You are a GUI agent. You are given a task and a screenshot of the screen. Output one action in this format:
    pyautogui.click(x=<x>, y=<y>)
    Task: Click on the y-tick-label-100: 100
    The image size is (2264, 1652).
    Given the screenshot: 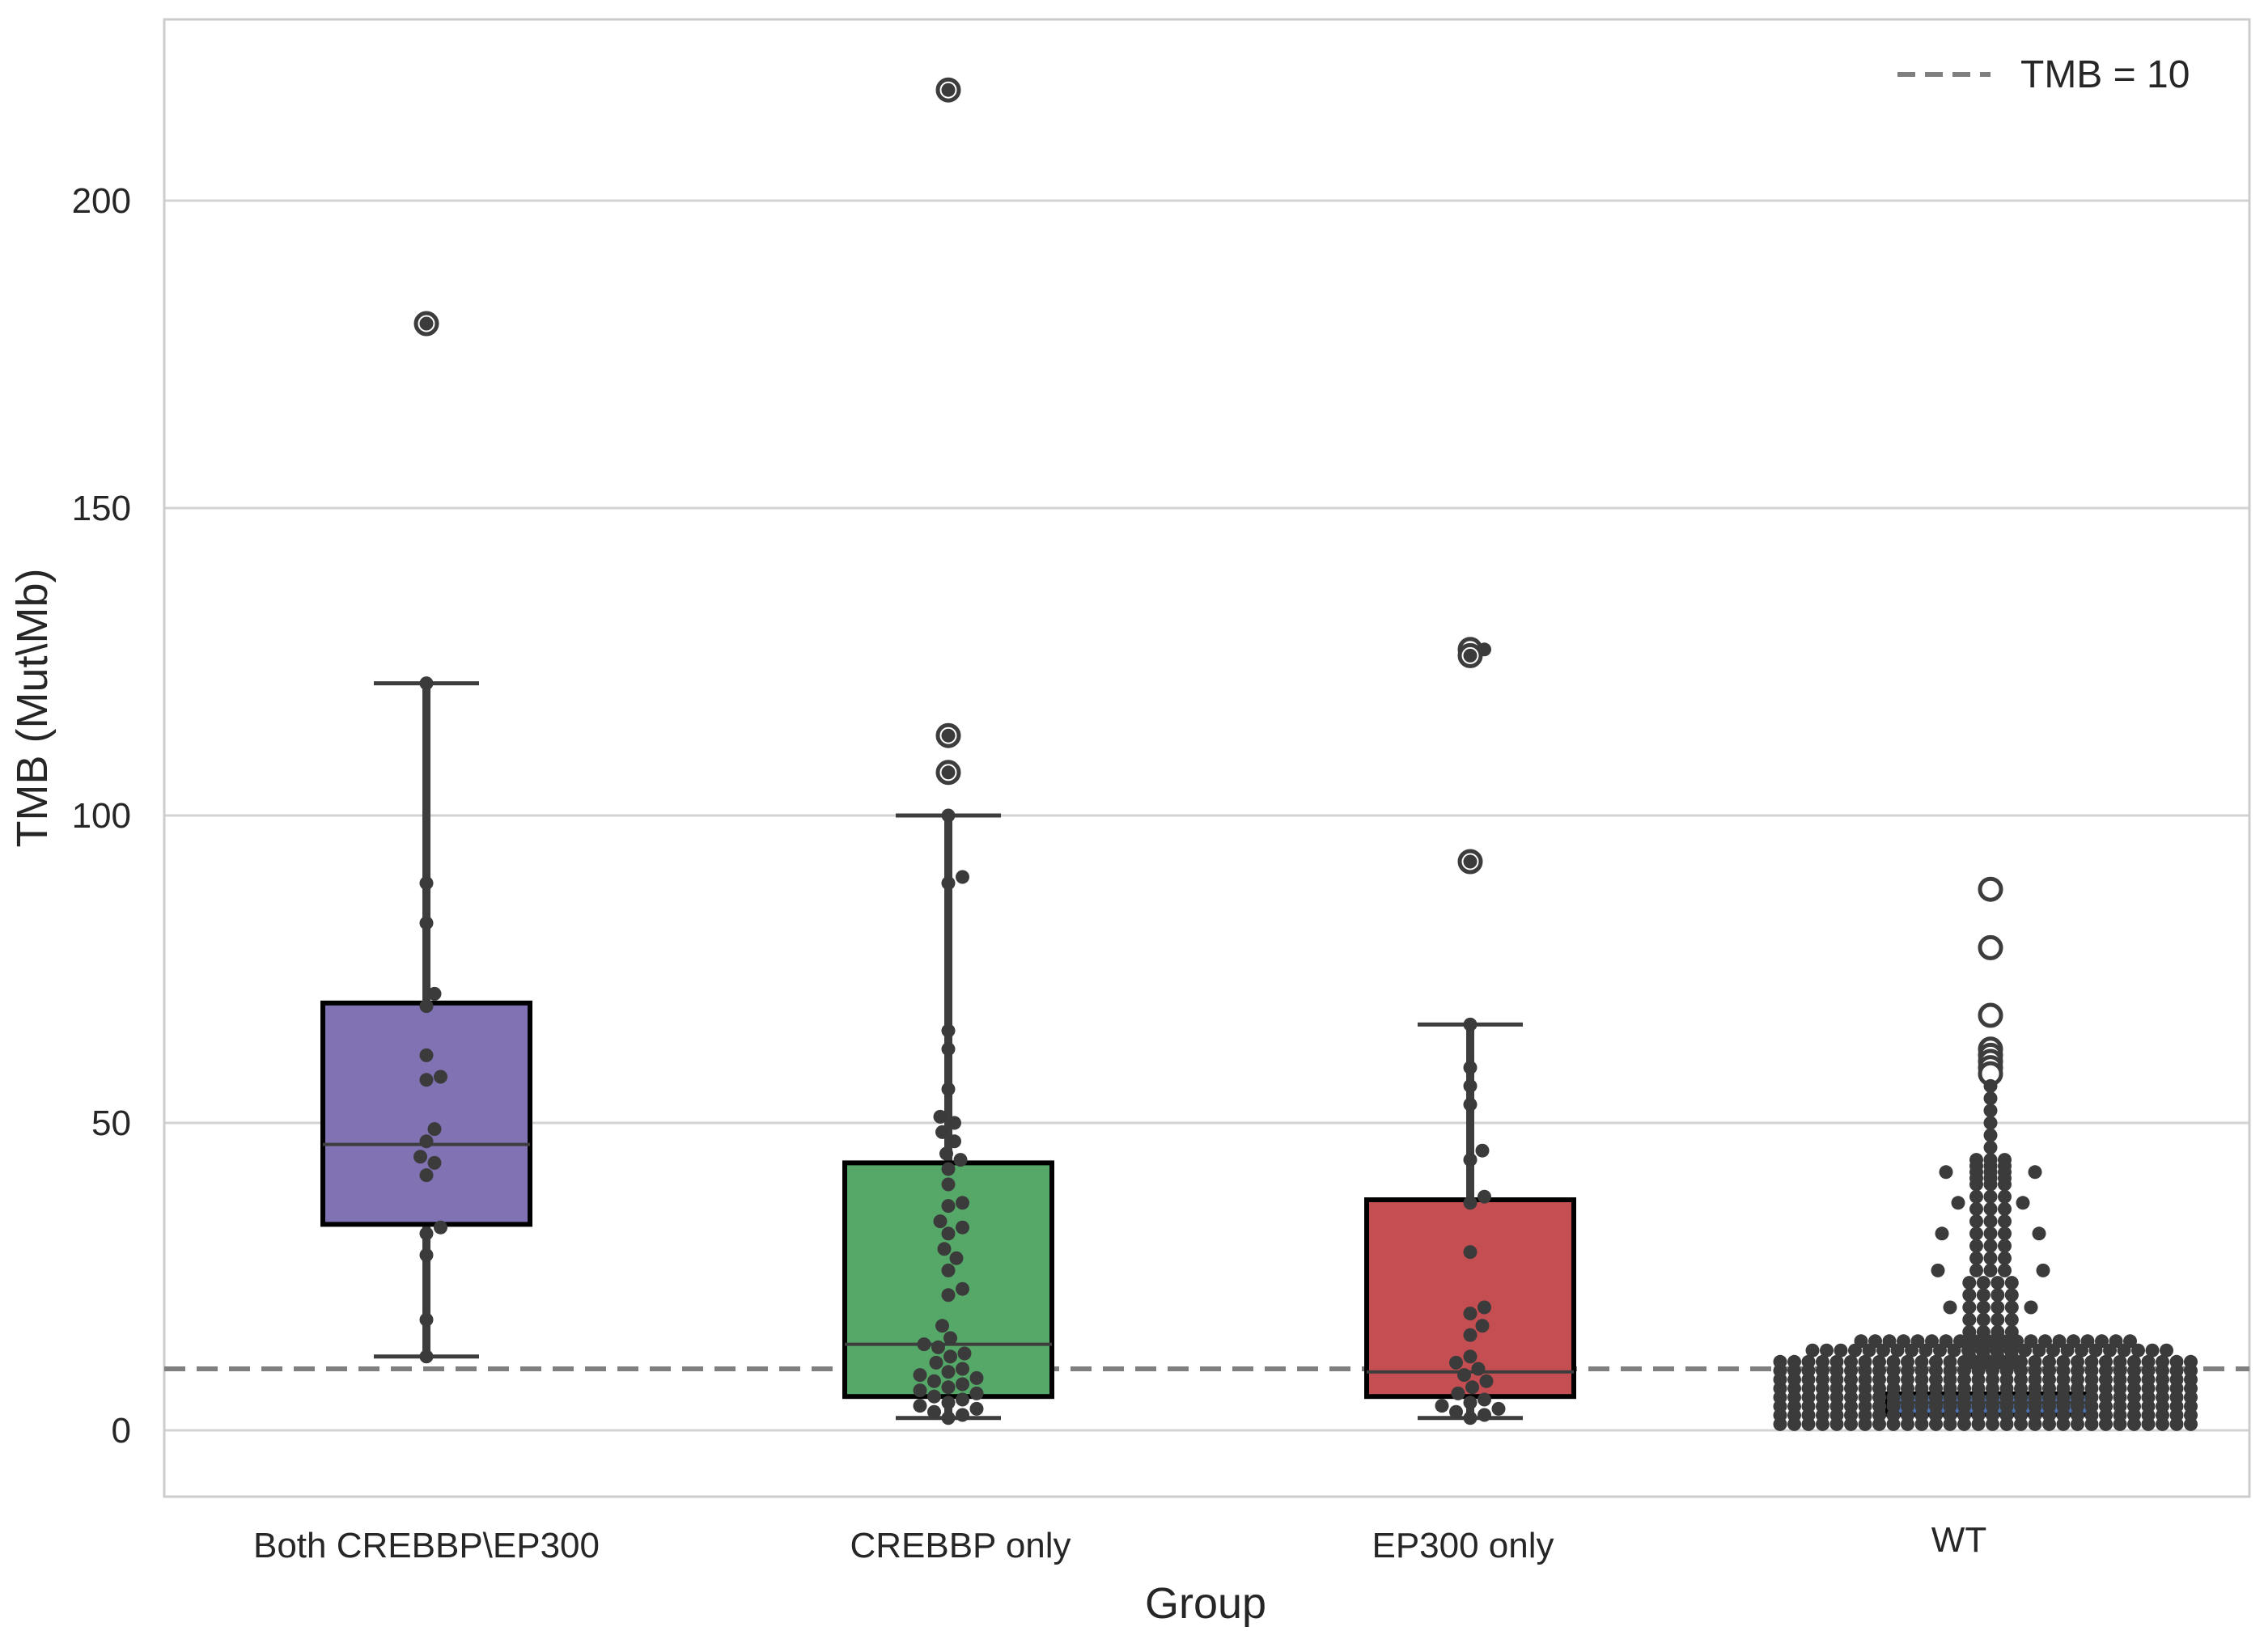 What is the action you would take?
    pyautogui.click(x=101, y=816)
    